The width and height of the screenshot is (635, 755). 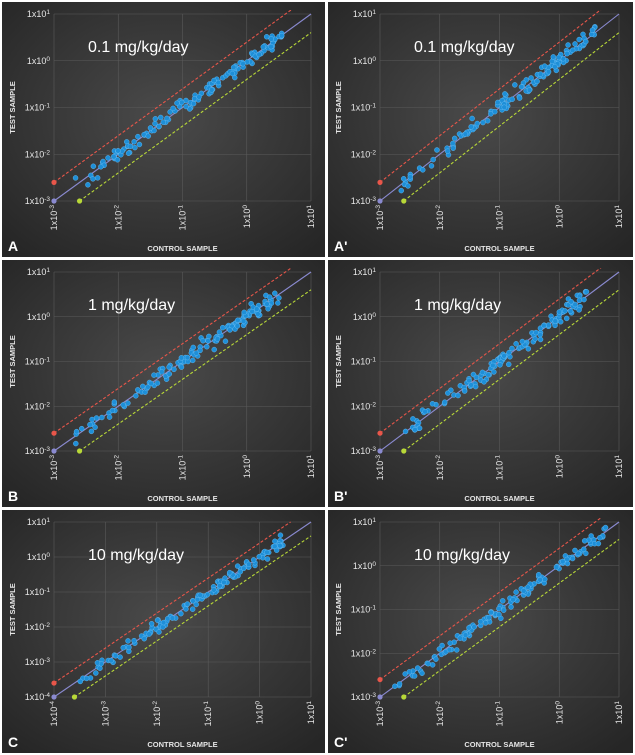 What do you see at coordinates (338, 107) in the screenshot?
I see `y-axis-label: TEST SAMPLE` at bounding box center [338, 107].